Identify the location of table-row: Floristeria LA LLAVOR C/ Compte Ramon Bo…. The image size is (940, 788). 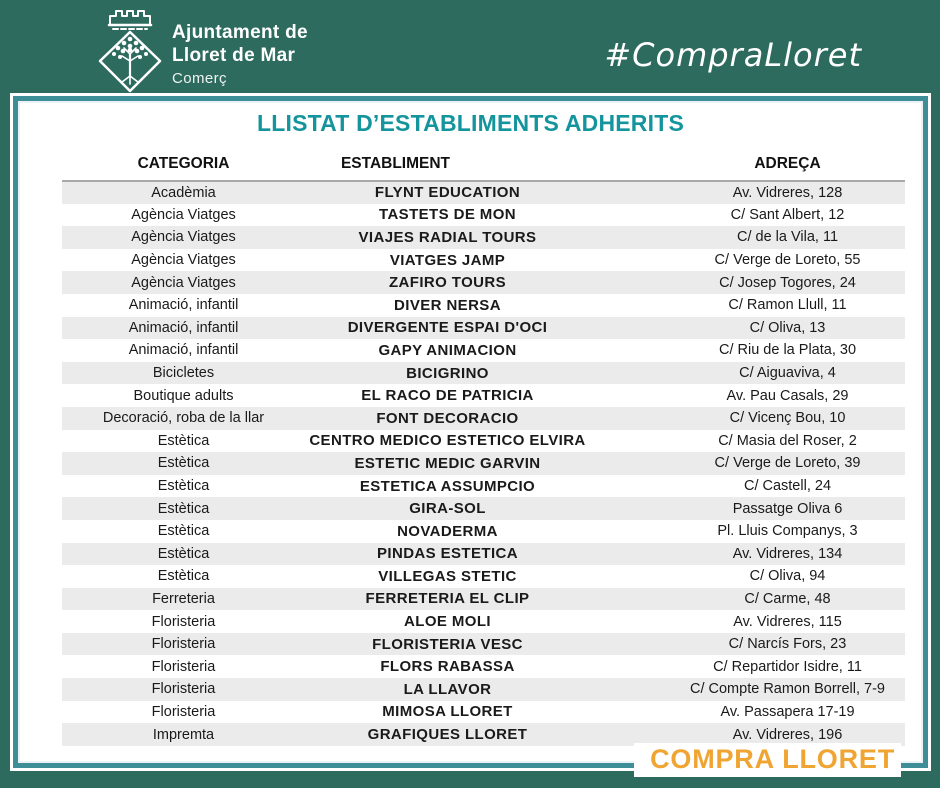
(483, 689).